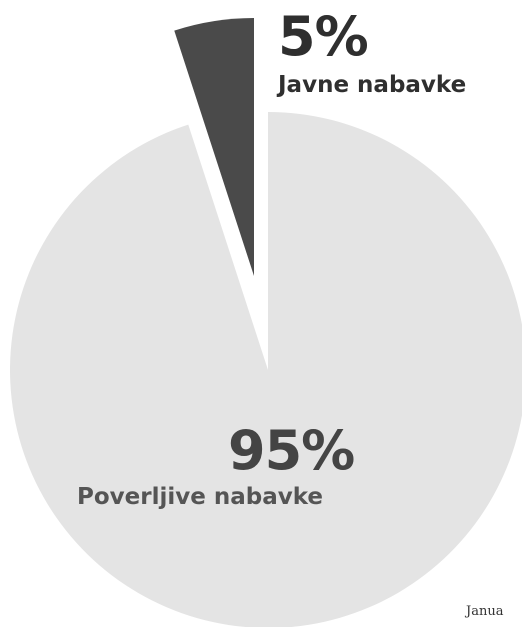  Describe the element at coordinates (485, 611) in the screenshot. I see `source-note: Janua` at that location.